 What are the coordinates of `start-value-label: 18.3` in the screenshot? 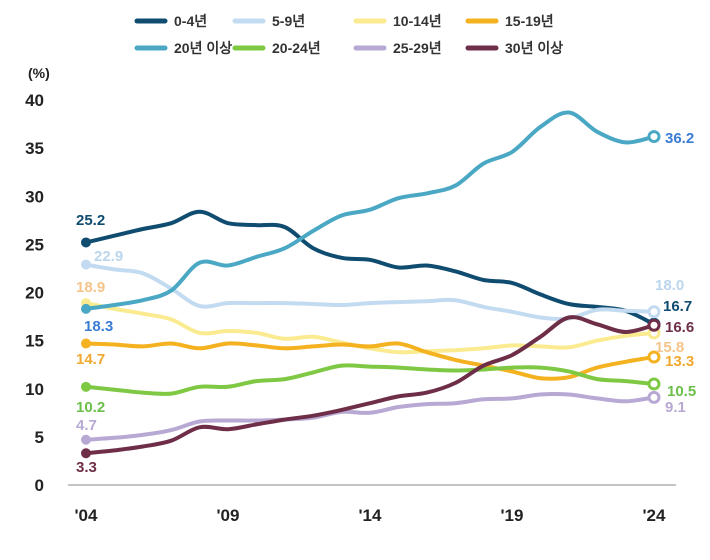 It's located at (98, 326).